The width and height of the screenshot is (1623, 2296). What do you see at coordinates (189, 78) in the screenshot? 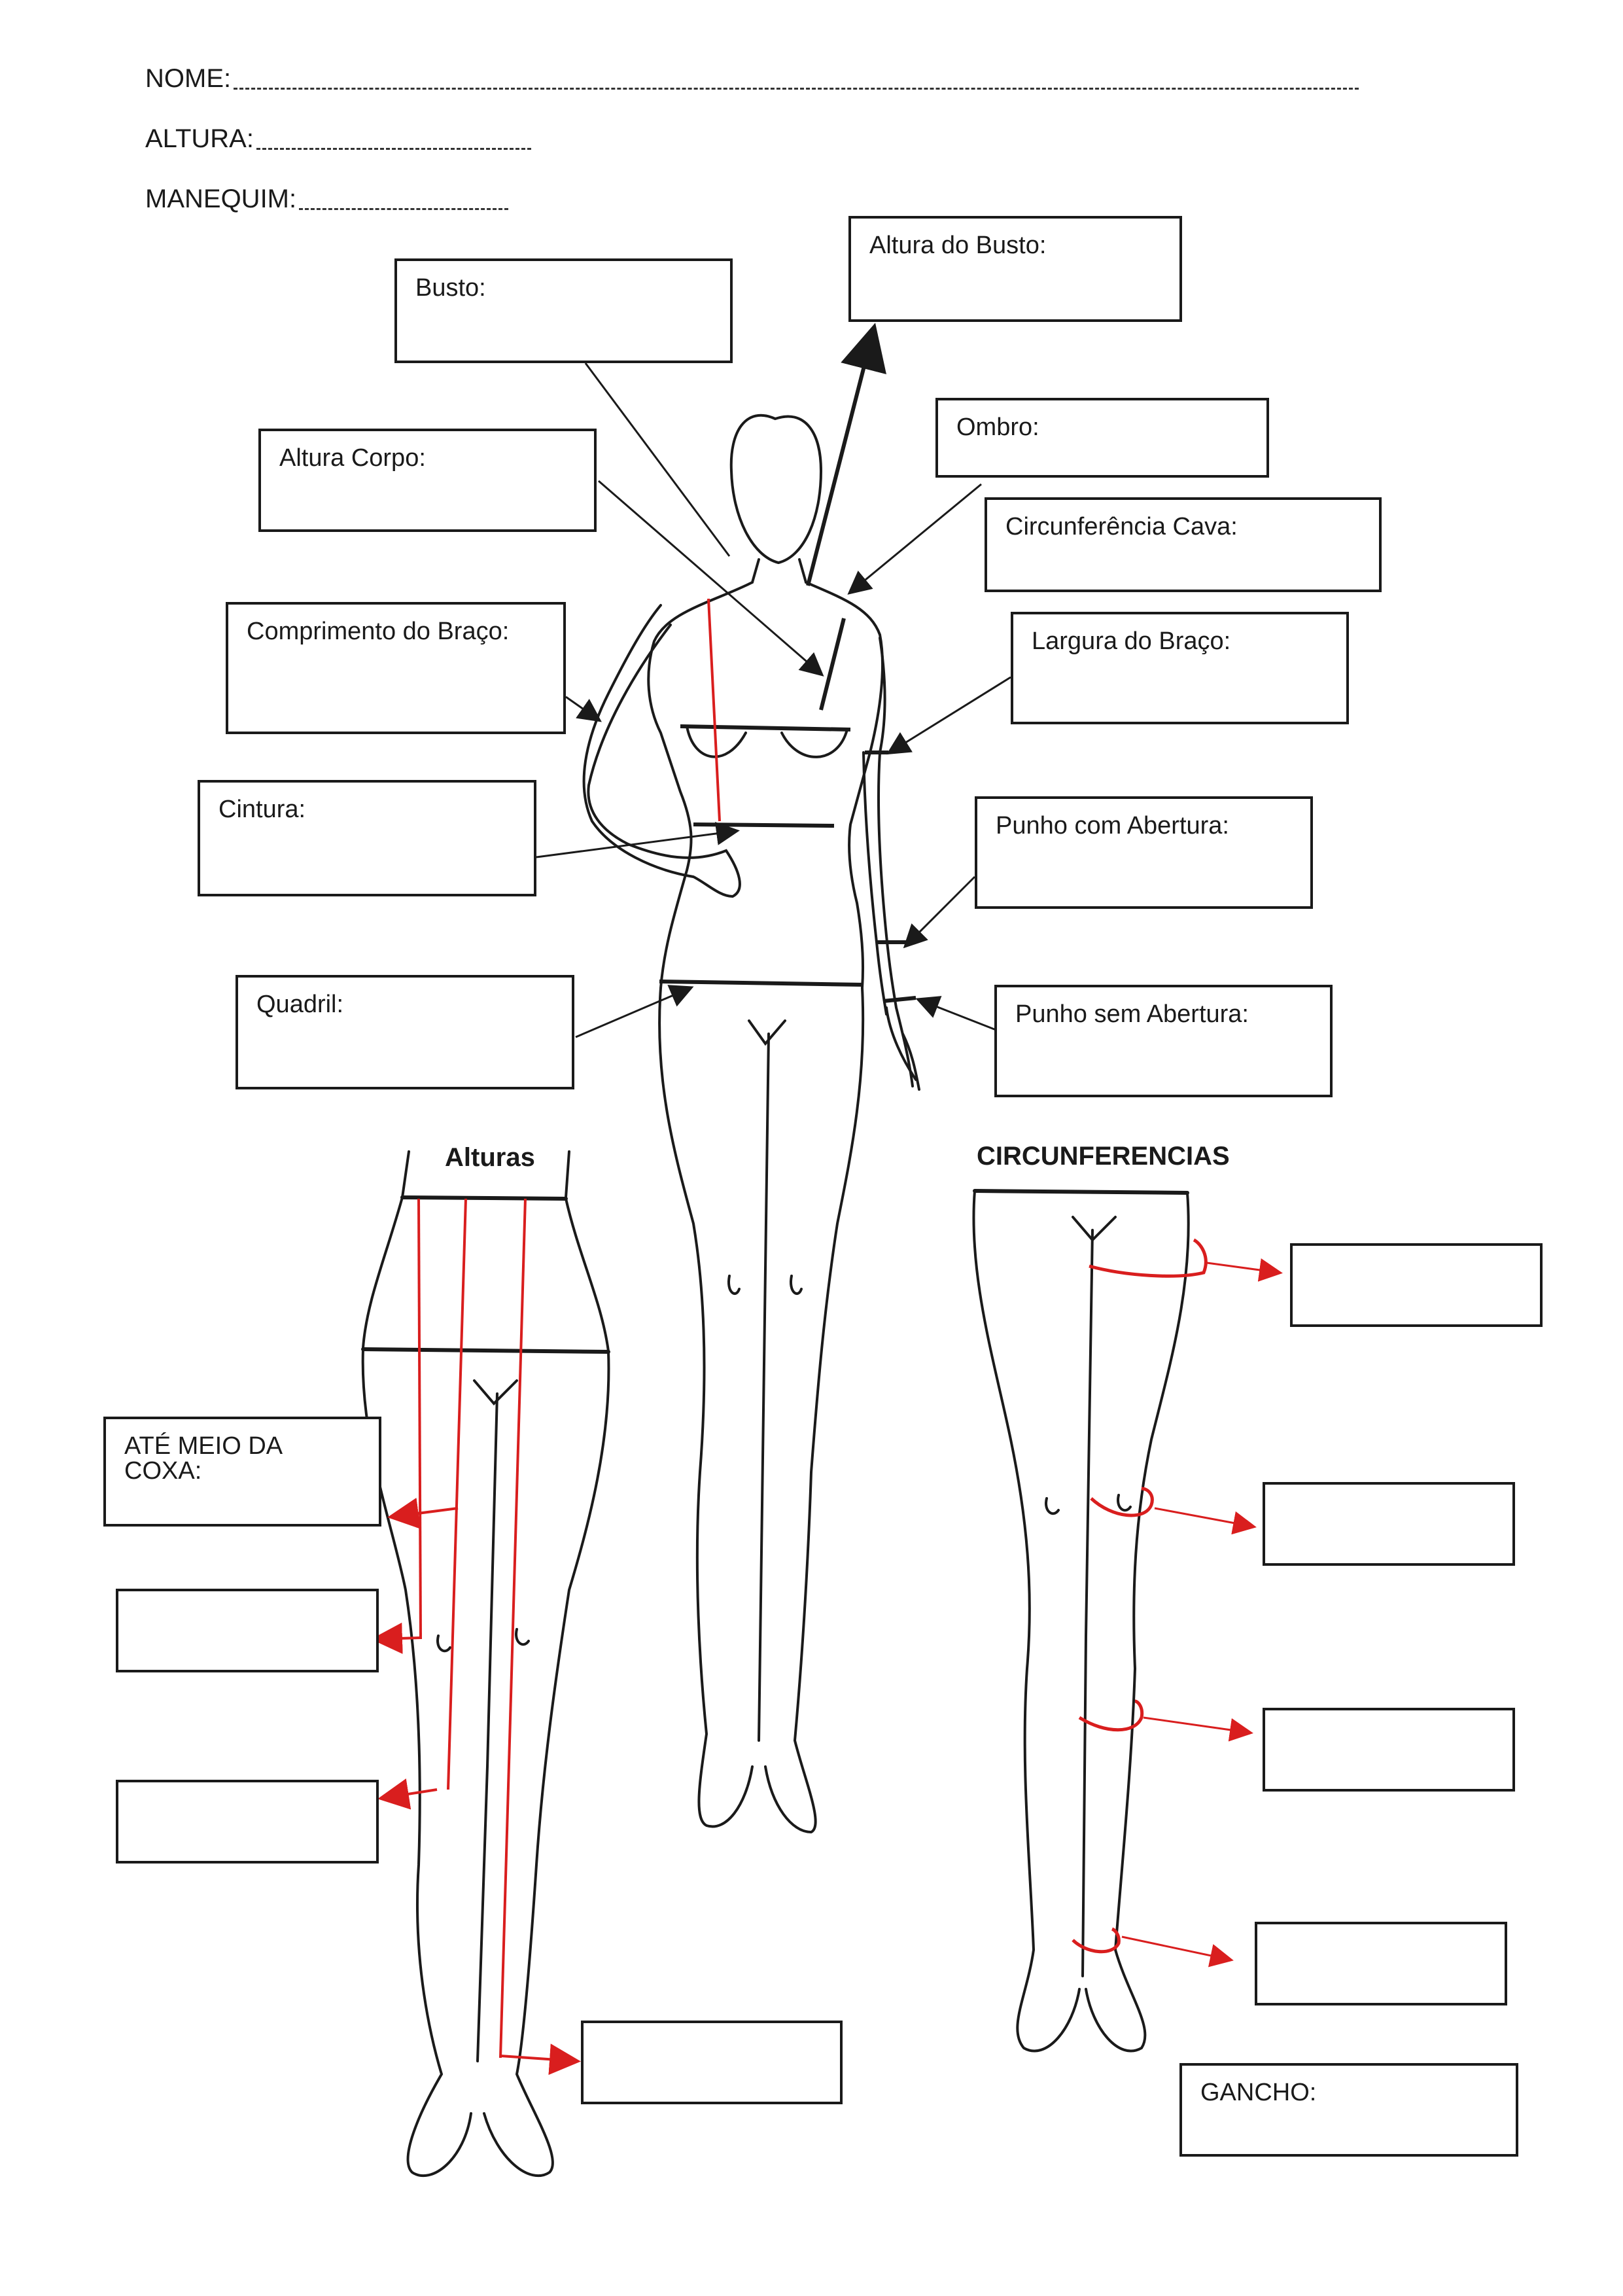
I see `nome-label: NOME:` at bounding box center [189, 78].